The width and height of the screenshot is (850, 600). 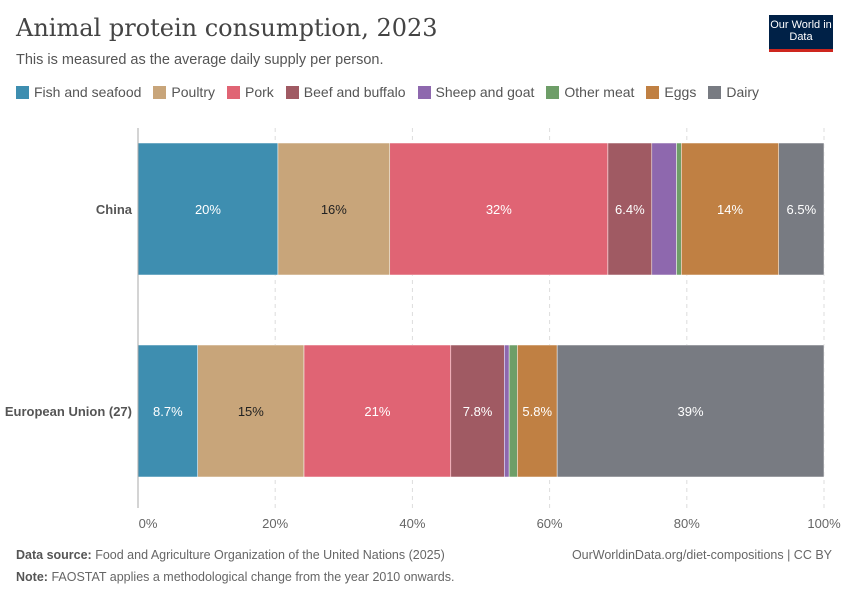 What do you see at coordinates (680, 92) in the screenshot?
I see `legend-label: Eggs` at bounding box center [680, 92].